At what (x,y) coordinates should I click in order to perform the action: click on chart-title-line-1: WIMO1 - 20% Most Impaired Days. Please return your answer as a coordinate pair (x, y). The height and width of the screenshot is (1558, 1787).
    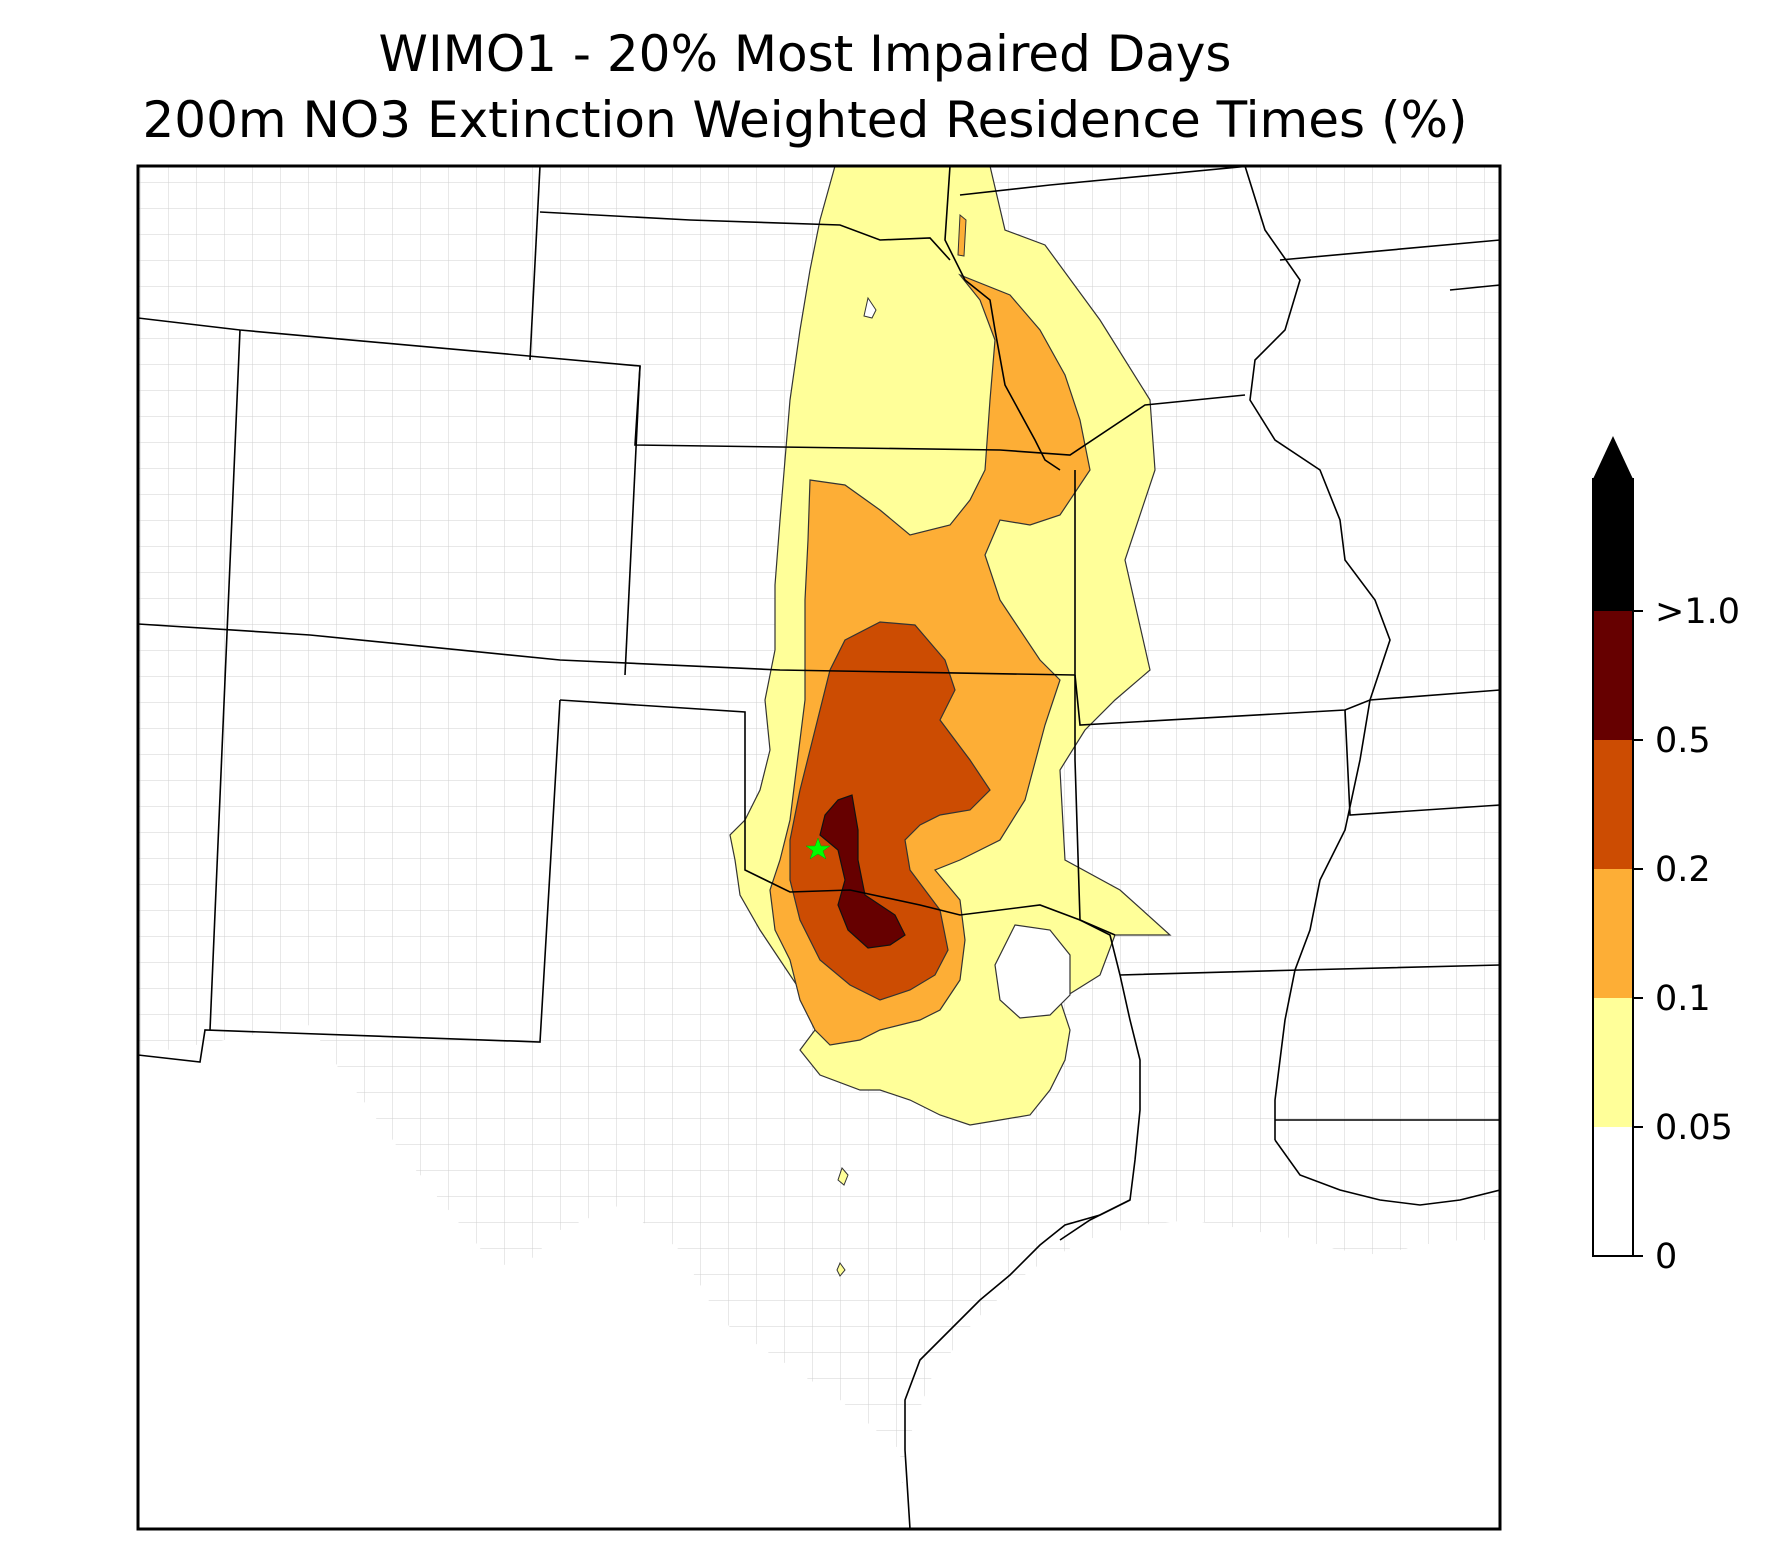
    Looking at the image, I should click on (805, 54).